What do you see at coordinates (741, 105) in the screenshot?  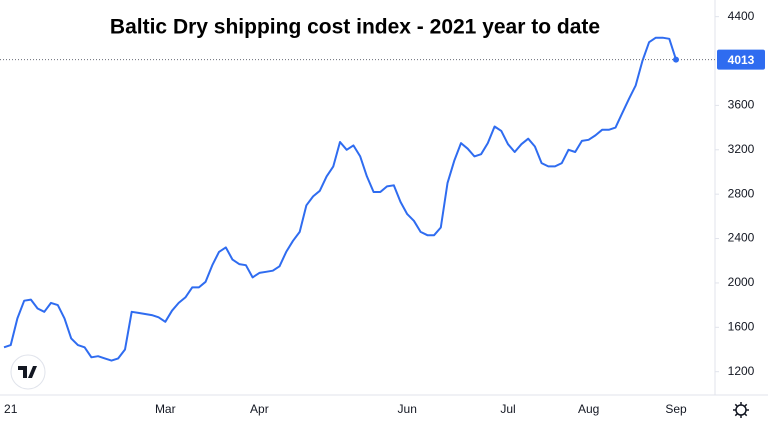 I see `y-tick-label: 3600` at bounding box center [741, 105].